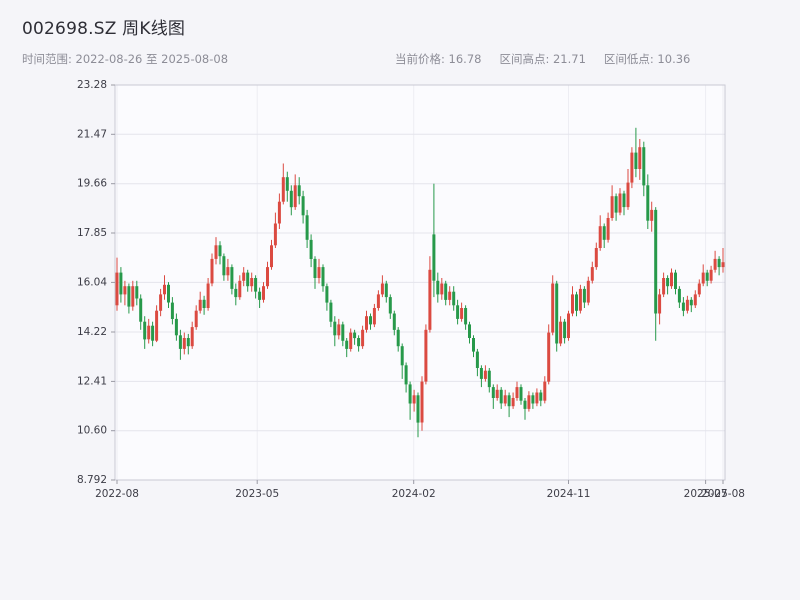 This screenshot has width=800, height=600. I want to click on date-range-label: 时间范围: 2022-08-26 至 2025-08-08, so click(125, 59).